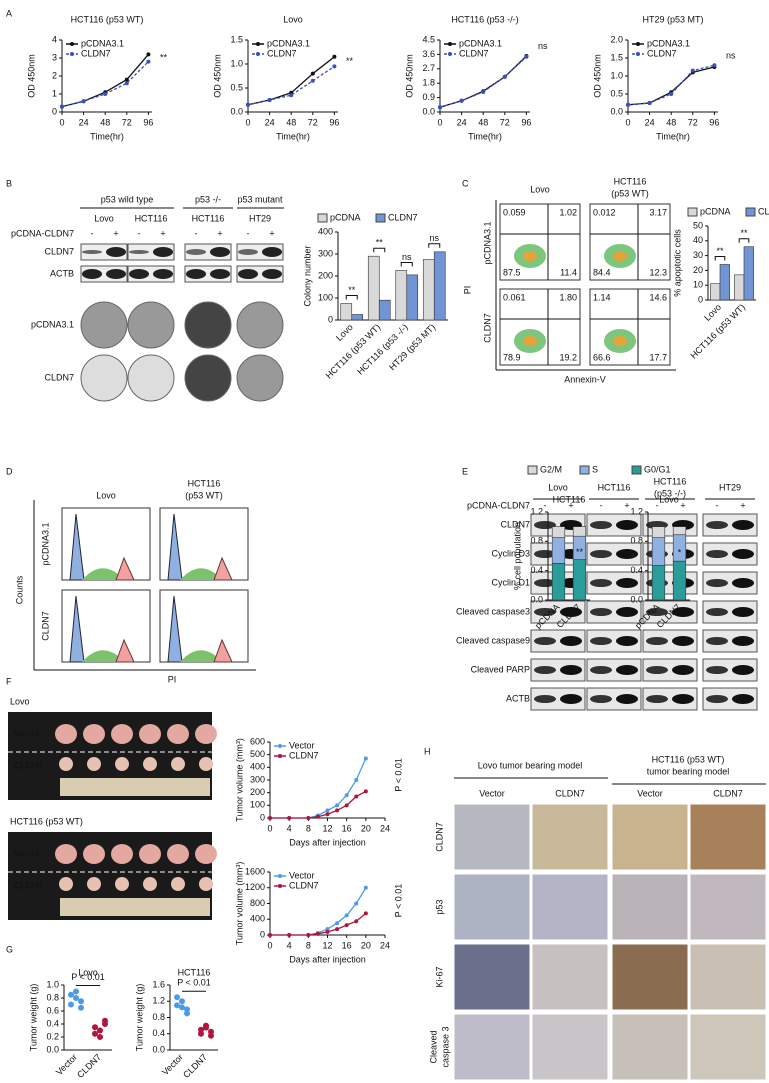  Describe the element at coordinates (602, 272) in the screenshot. I see `quadrant-value: 84.4` at that location.